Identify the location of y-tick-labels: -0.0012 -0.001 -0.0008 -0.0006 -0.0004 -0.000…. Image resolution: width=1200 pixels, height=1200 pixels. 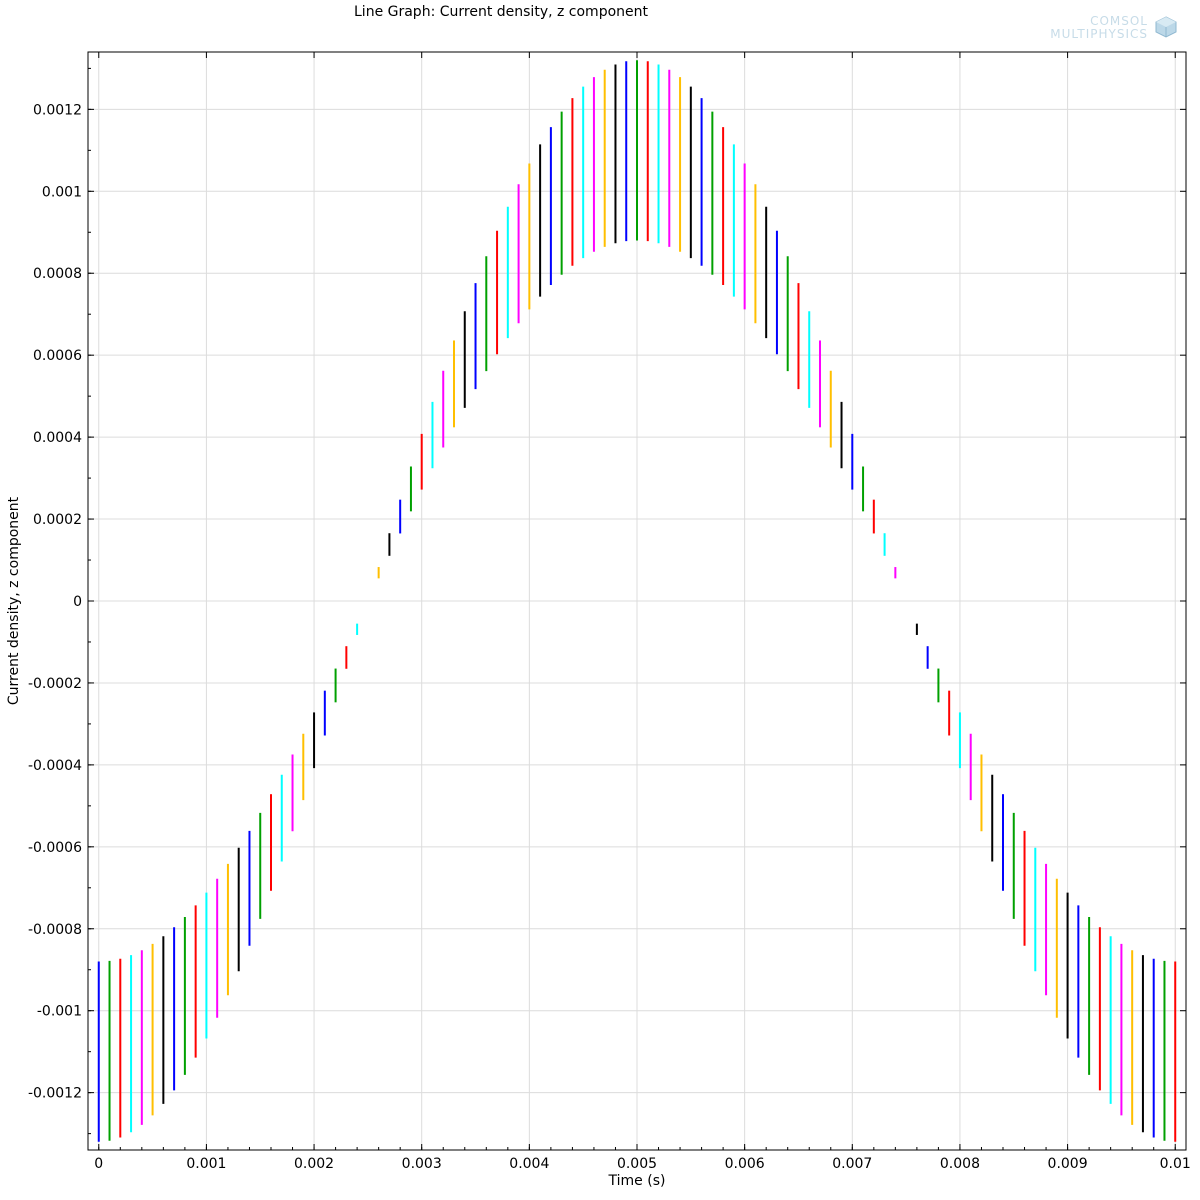
(55, 601).